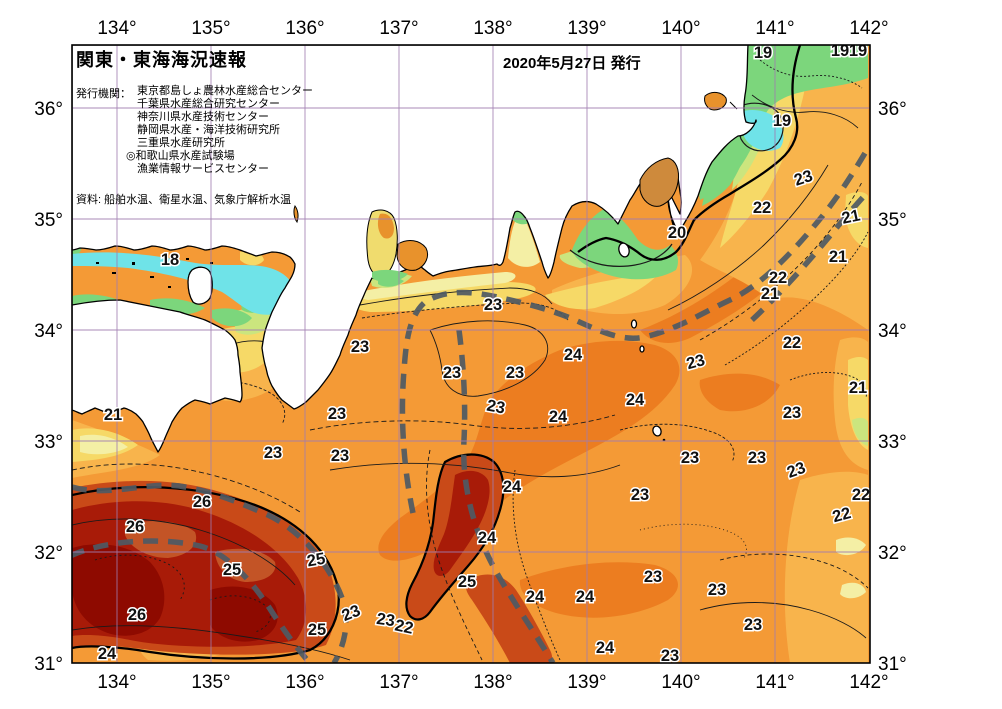 Image resolution: width=1002 pixels, height=709 pixels. I want to click on latitude-label-left: 31°, so click(48, 664).